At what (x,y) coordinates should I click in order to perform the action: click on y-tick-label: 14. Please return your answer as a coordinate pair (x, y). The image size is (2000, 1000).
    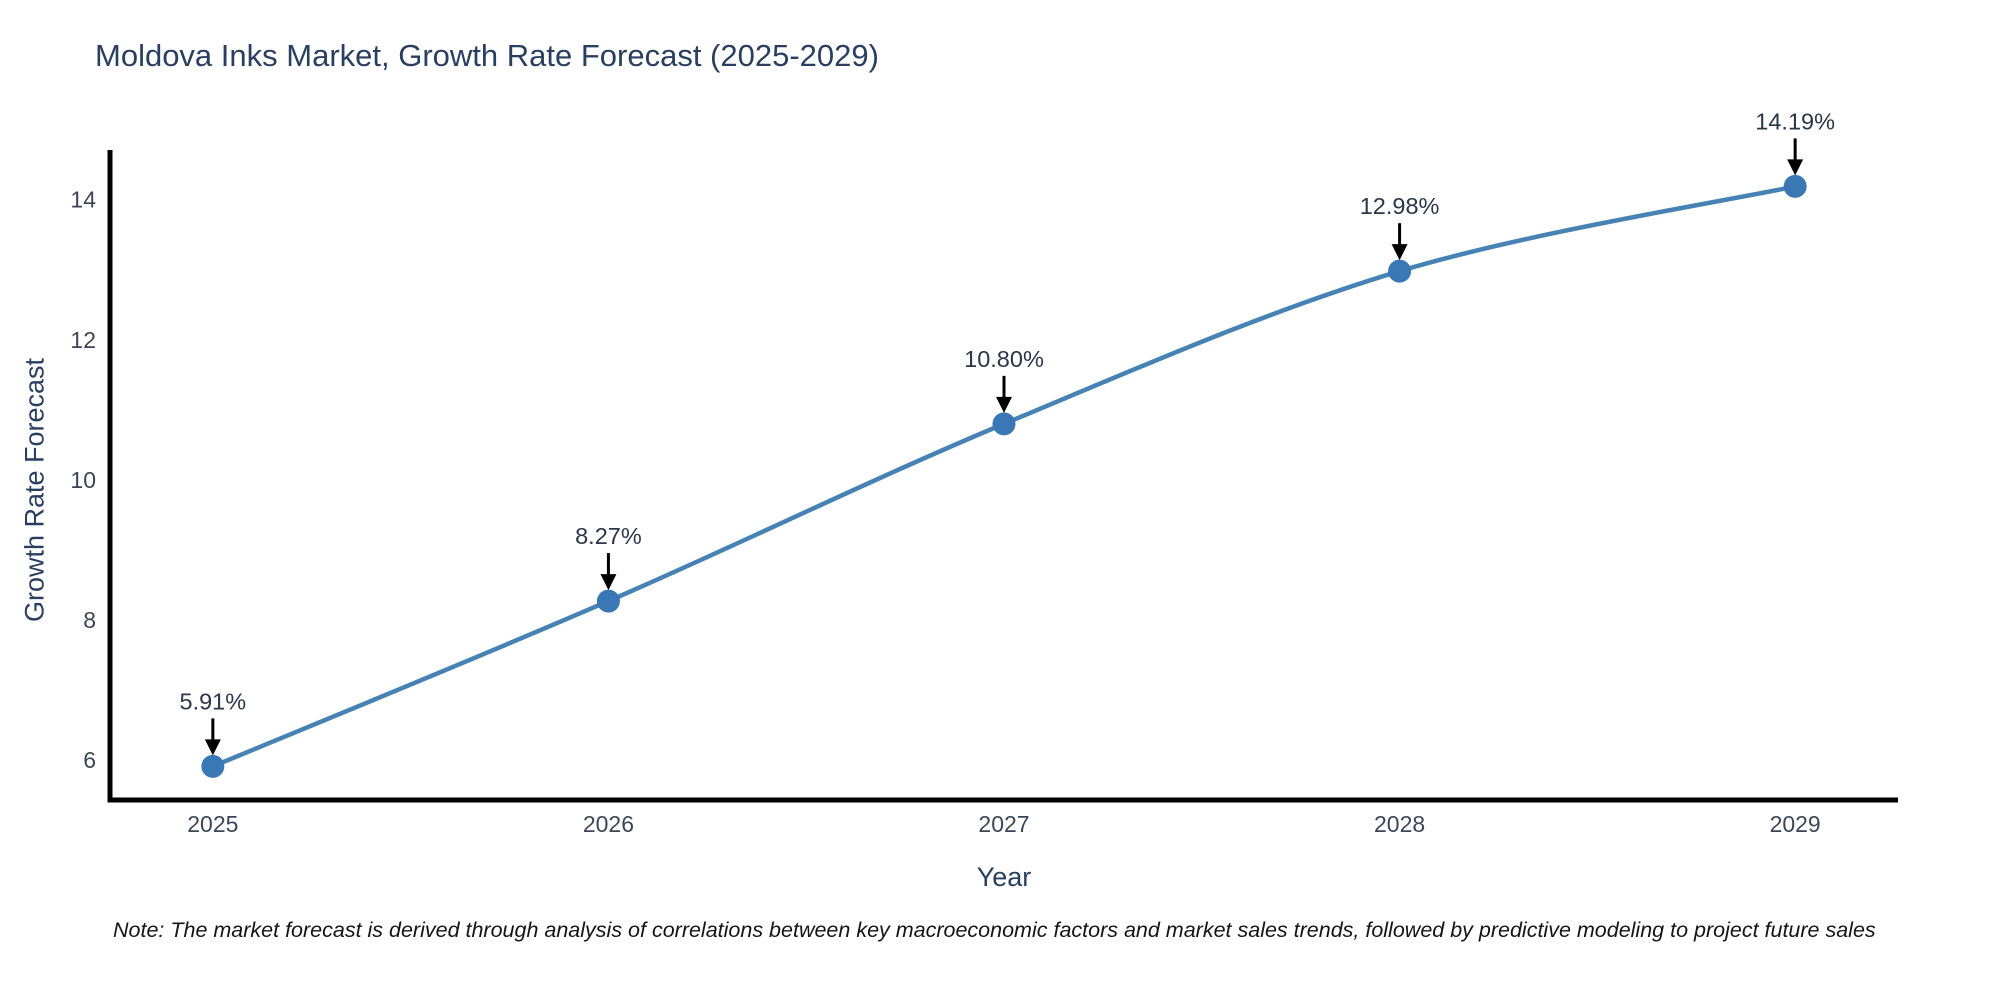
    Looking at the image, I should click on (83, 200).